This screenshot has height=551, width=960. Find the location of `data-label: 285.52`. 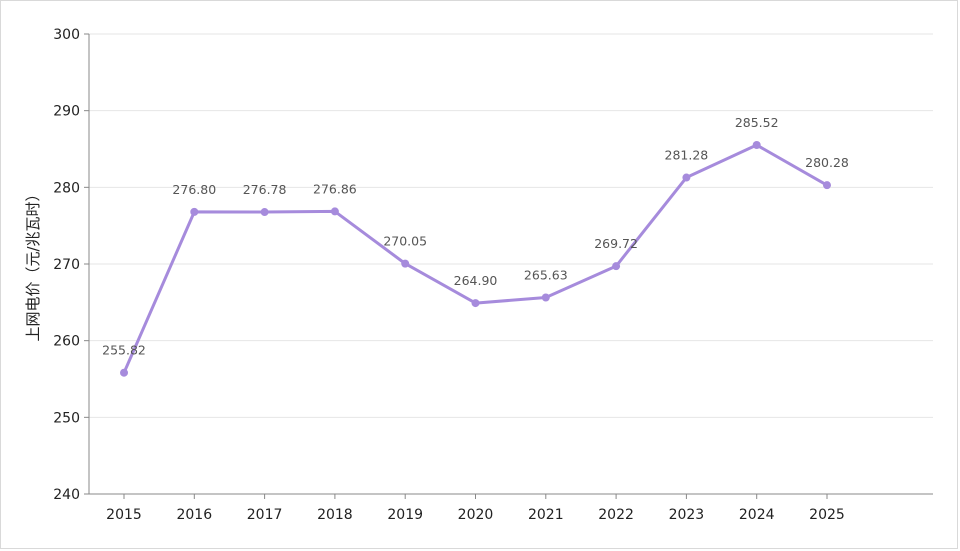

data-label: 285.52 is located at coordinates (757, 122).